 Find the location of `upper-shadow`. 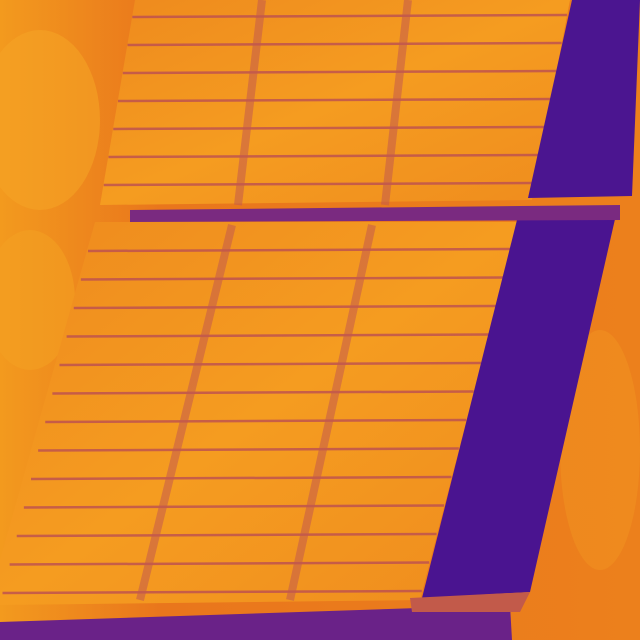

upper-shadow is located at coordinates (584, 99).